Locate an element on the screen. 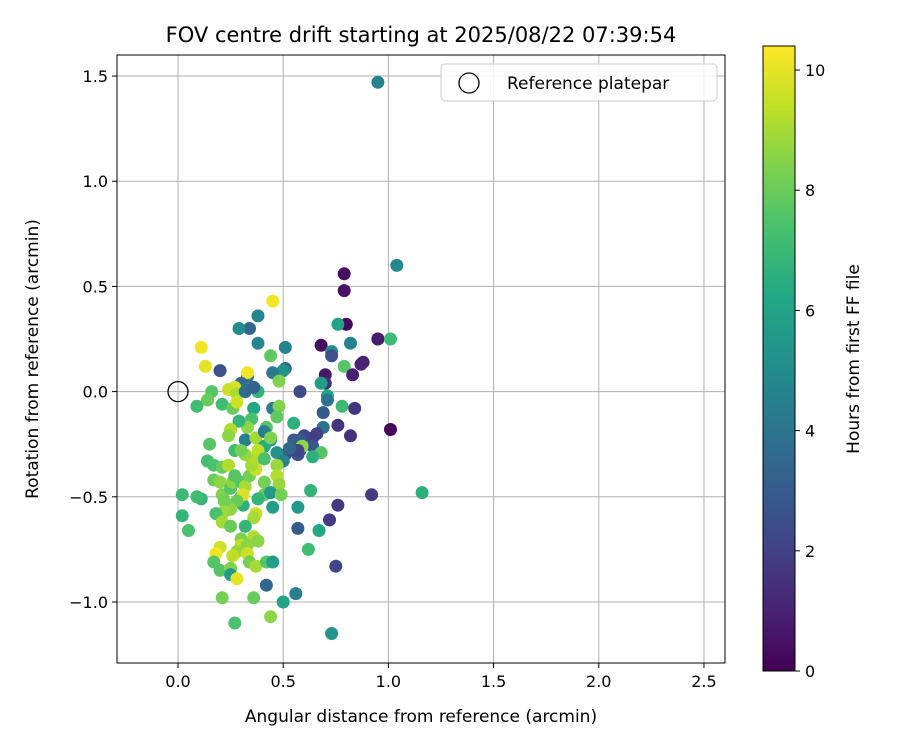 The width and height of the screenshot is (900, 754). reference-marker is located at coordinates (178, 391).